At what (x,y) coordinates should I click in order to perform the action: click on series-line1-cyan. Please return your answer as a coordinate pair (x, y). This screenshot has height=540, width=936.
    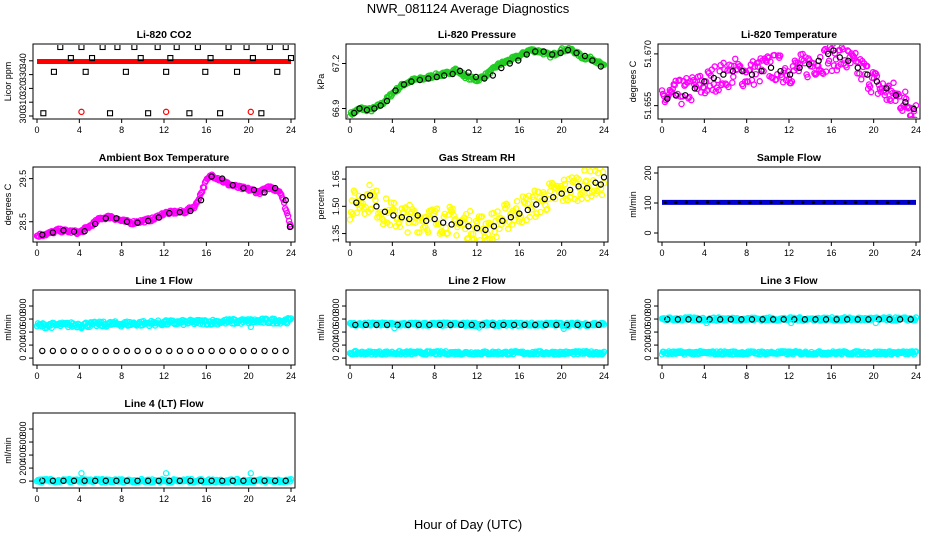
    Looking at the image, I should click on (164, 323).